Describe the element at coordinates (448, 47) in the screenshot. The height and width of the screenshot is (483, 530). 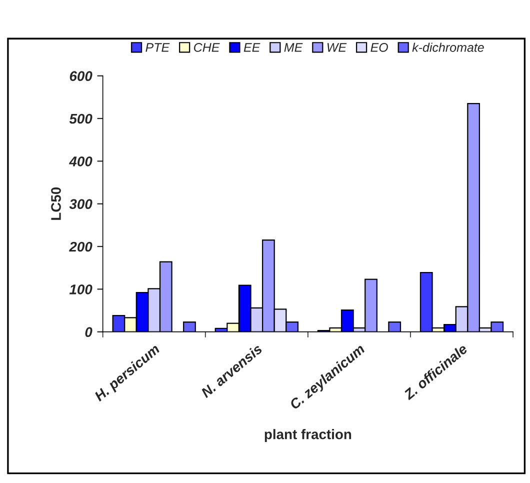
I see `legend-label: k-dichromate` at that location.